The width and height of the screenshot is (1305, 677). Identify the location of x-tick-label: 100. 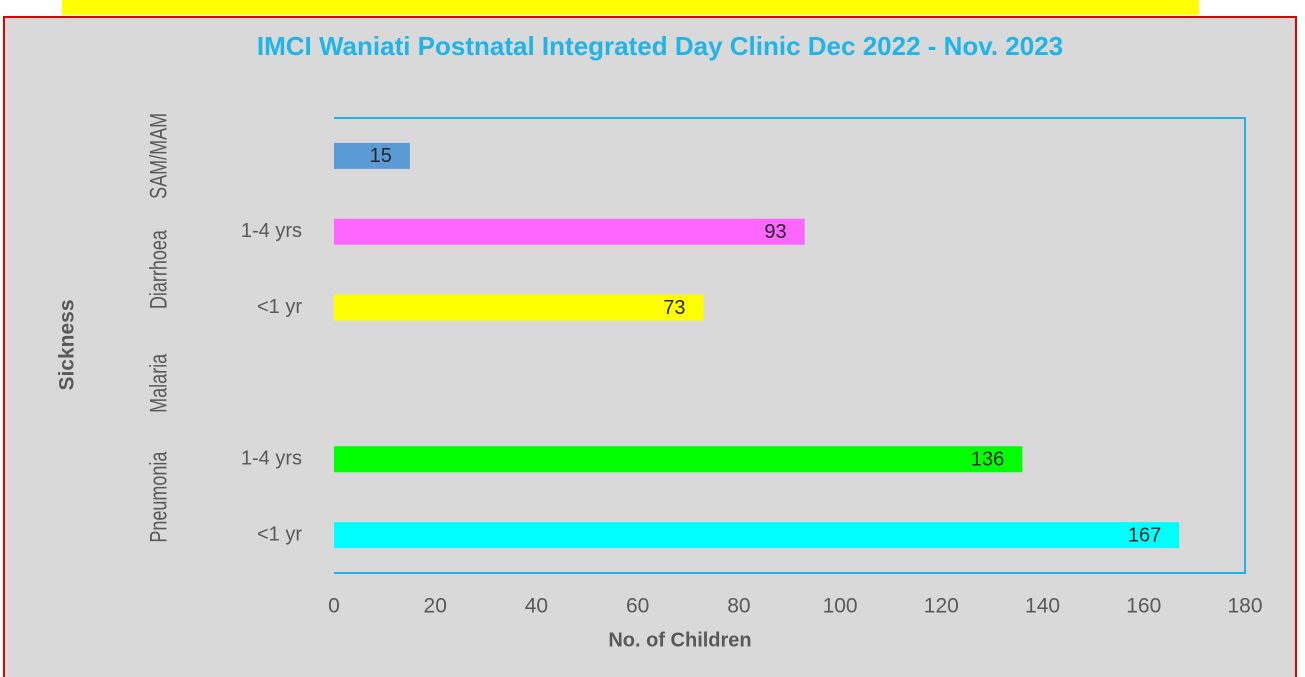
(840, 606).